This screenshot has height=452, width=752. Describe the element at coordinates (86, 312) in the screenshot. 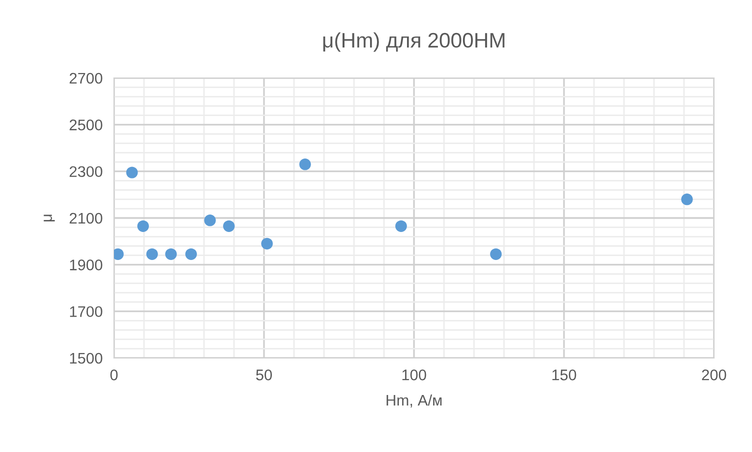

I see `y-tick-label: 1700` at that location.